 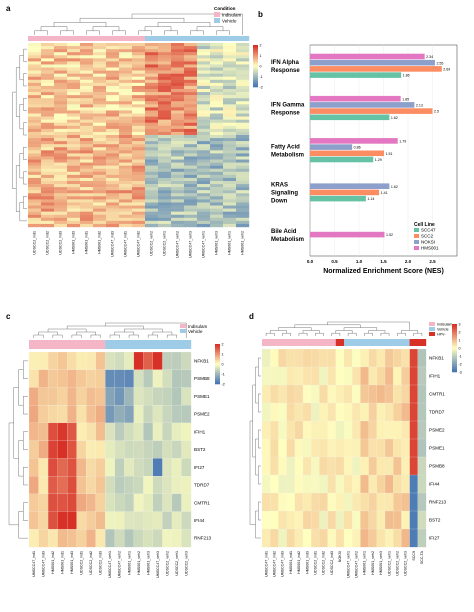 What do you see at coordinates (338, 198) in the screenshot?
I see `b-bar` at bounding box center [338, 198].